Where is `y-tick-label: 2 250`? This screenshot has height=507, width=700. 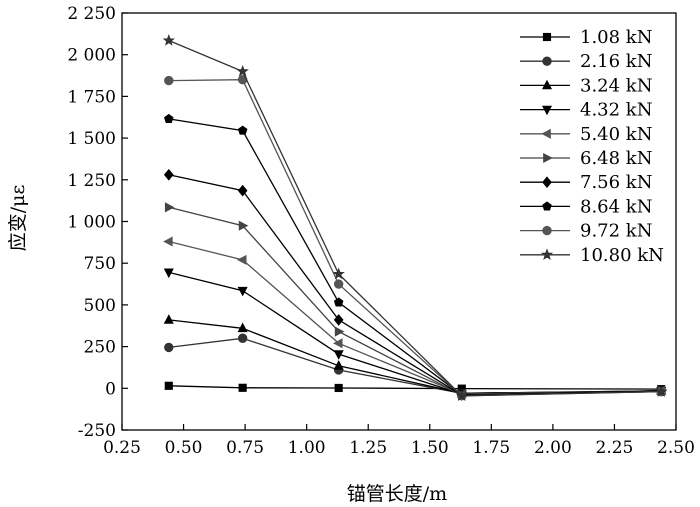 y-tick-label: 2 250 is located at coordinates (91, 14).